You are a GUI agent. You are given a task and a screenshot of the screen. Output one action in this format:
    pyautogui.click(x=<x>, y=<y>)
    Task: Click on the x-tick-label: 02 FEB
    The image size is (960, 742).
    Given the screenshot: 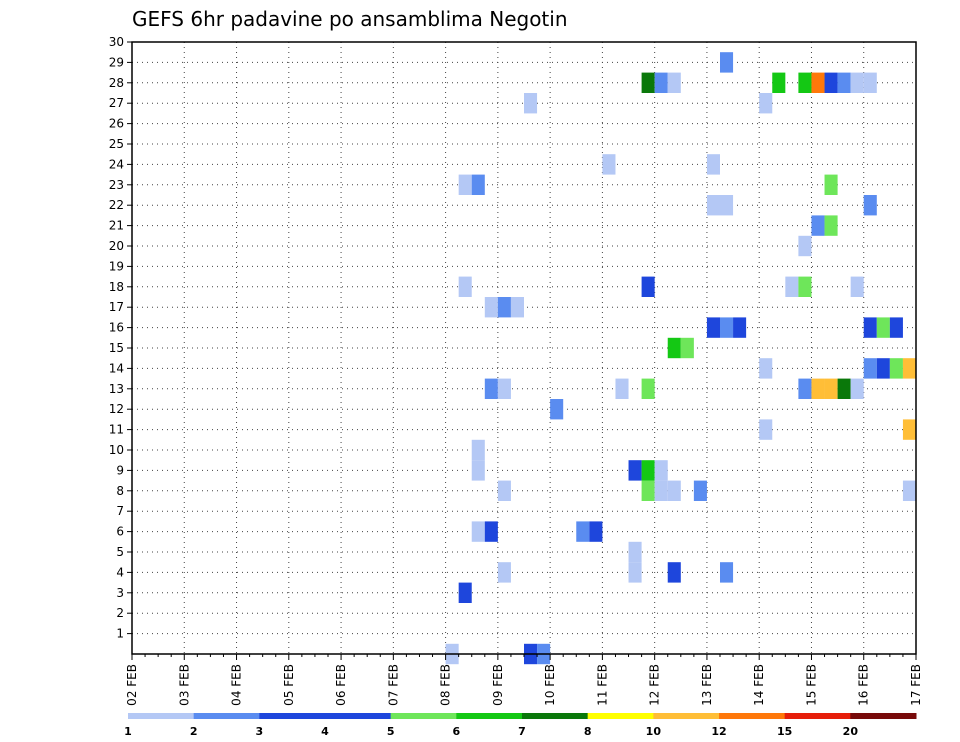 What is the action you would take?
    pyautogui.click(x=132, y=685)
    